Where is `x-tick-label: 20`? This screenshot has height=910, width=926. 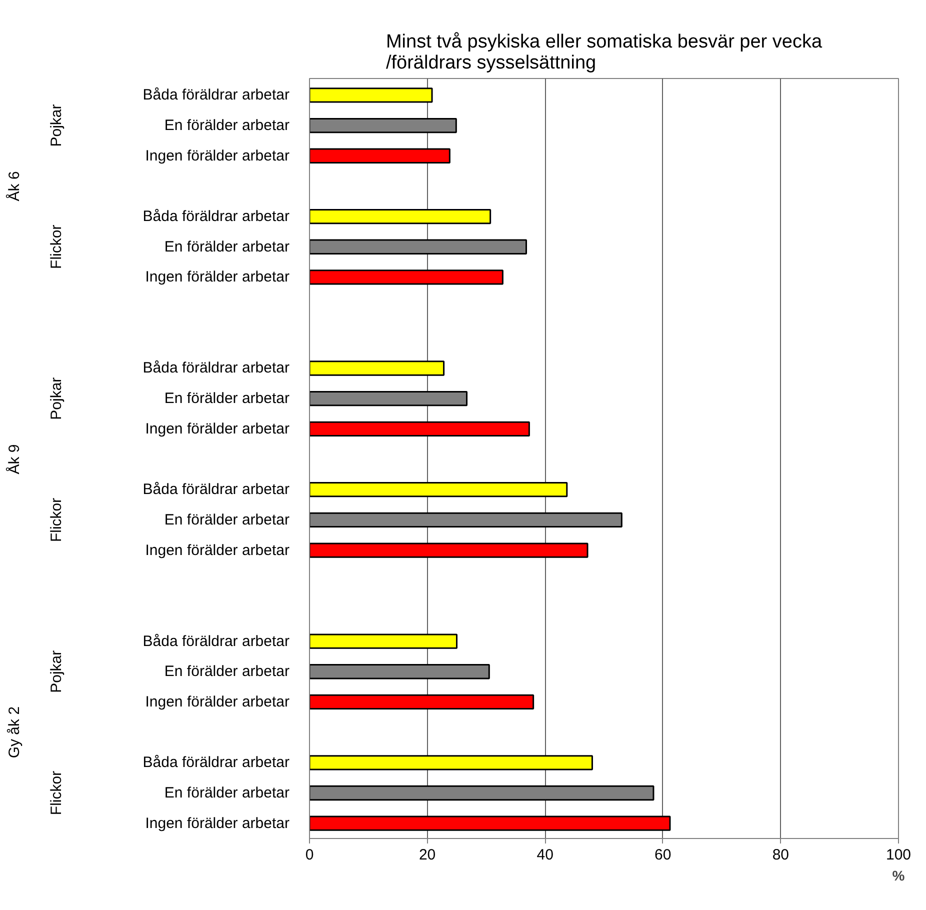
x-tick-label: 20 is located at coordinates (427, 855).